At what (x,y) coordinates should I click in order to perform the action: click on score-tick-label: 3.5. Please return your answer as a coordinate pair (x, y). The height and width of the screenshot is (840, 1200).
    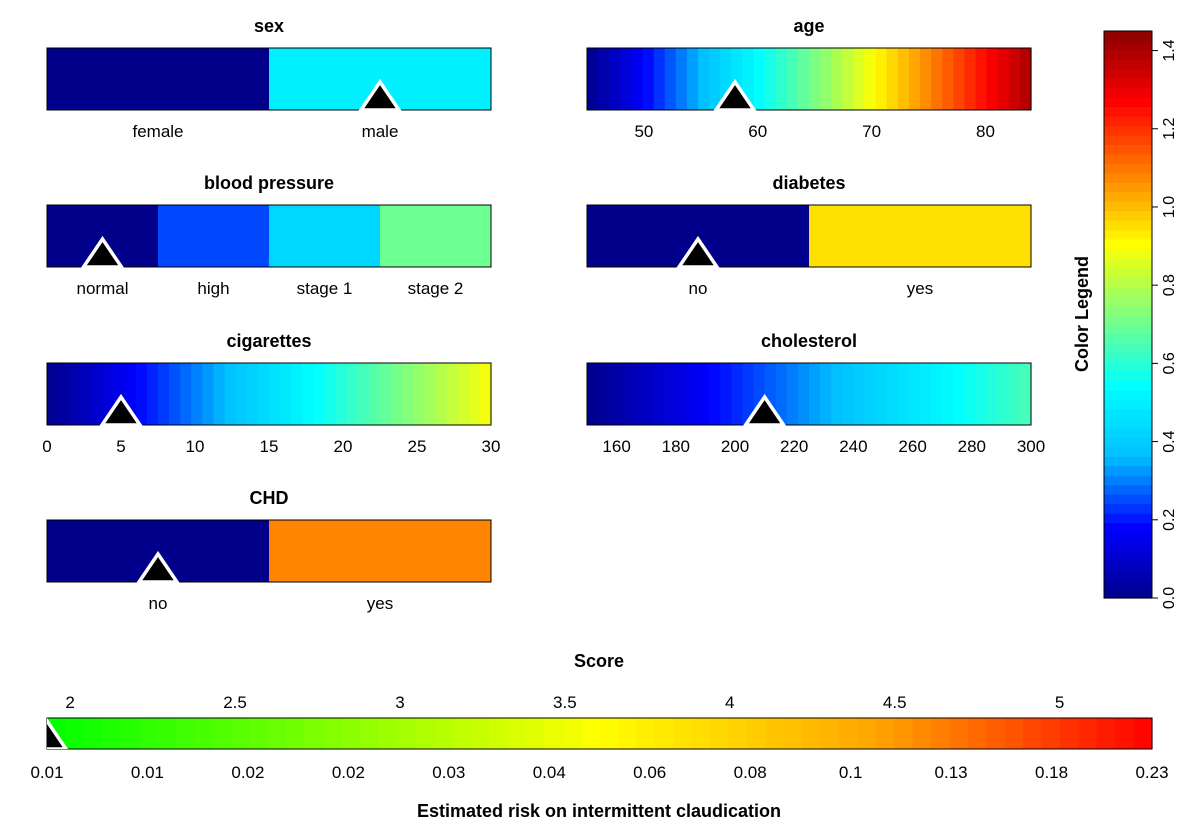
    Looking at the image, I should click on (565, 702).